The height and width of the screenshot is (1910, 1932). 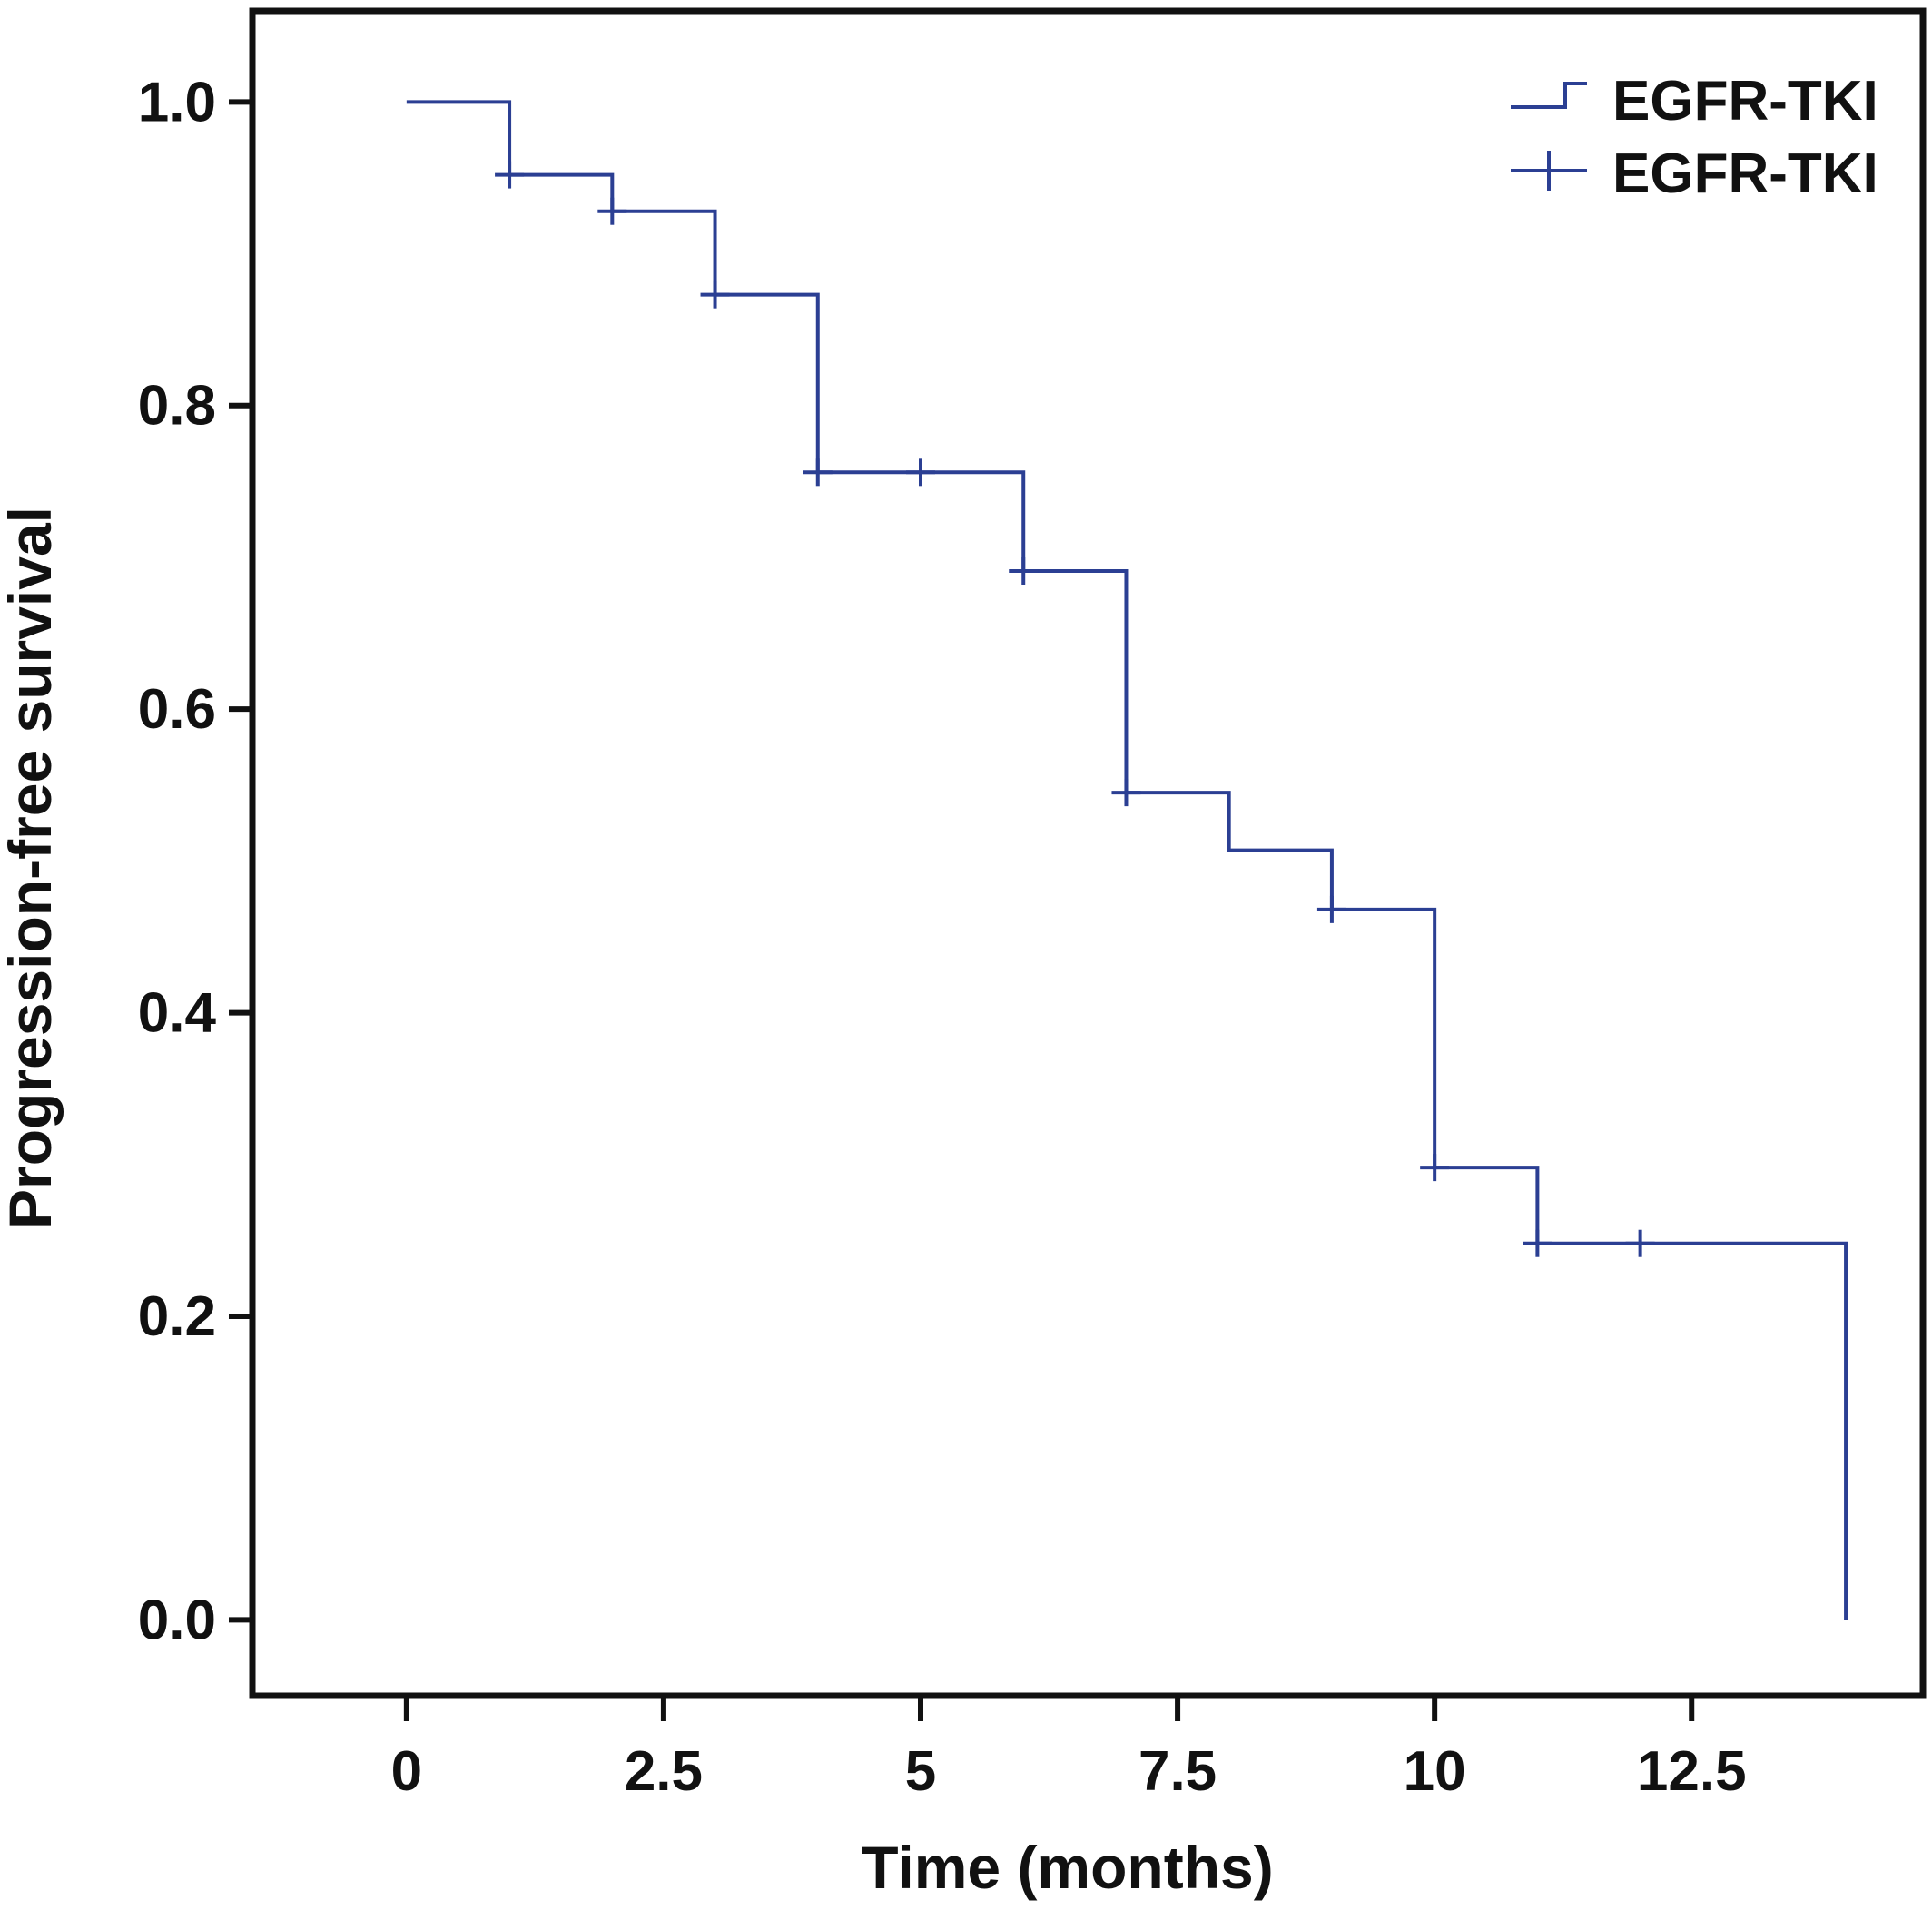 I want to click on y-tick-label-0: 0.0, so click(x=177, y=1620).